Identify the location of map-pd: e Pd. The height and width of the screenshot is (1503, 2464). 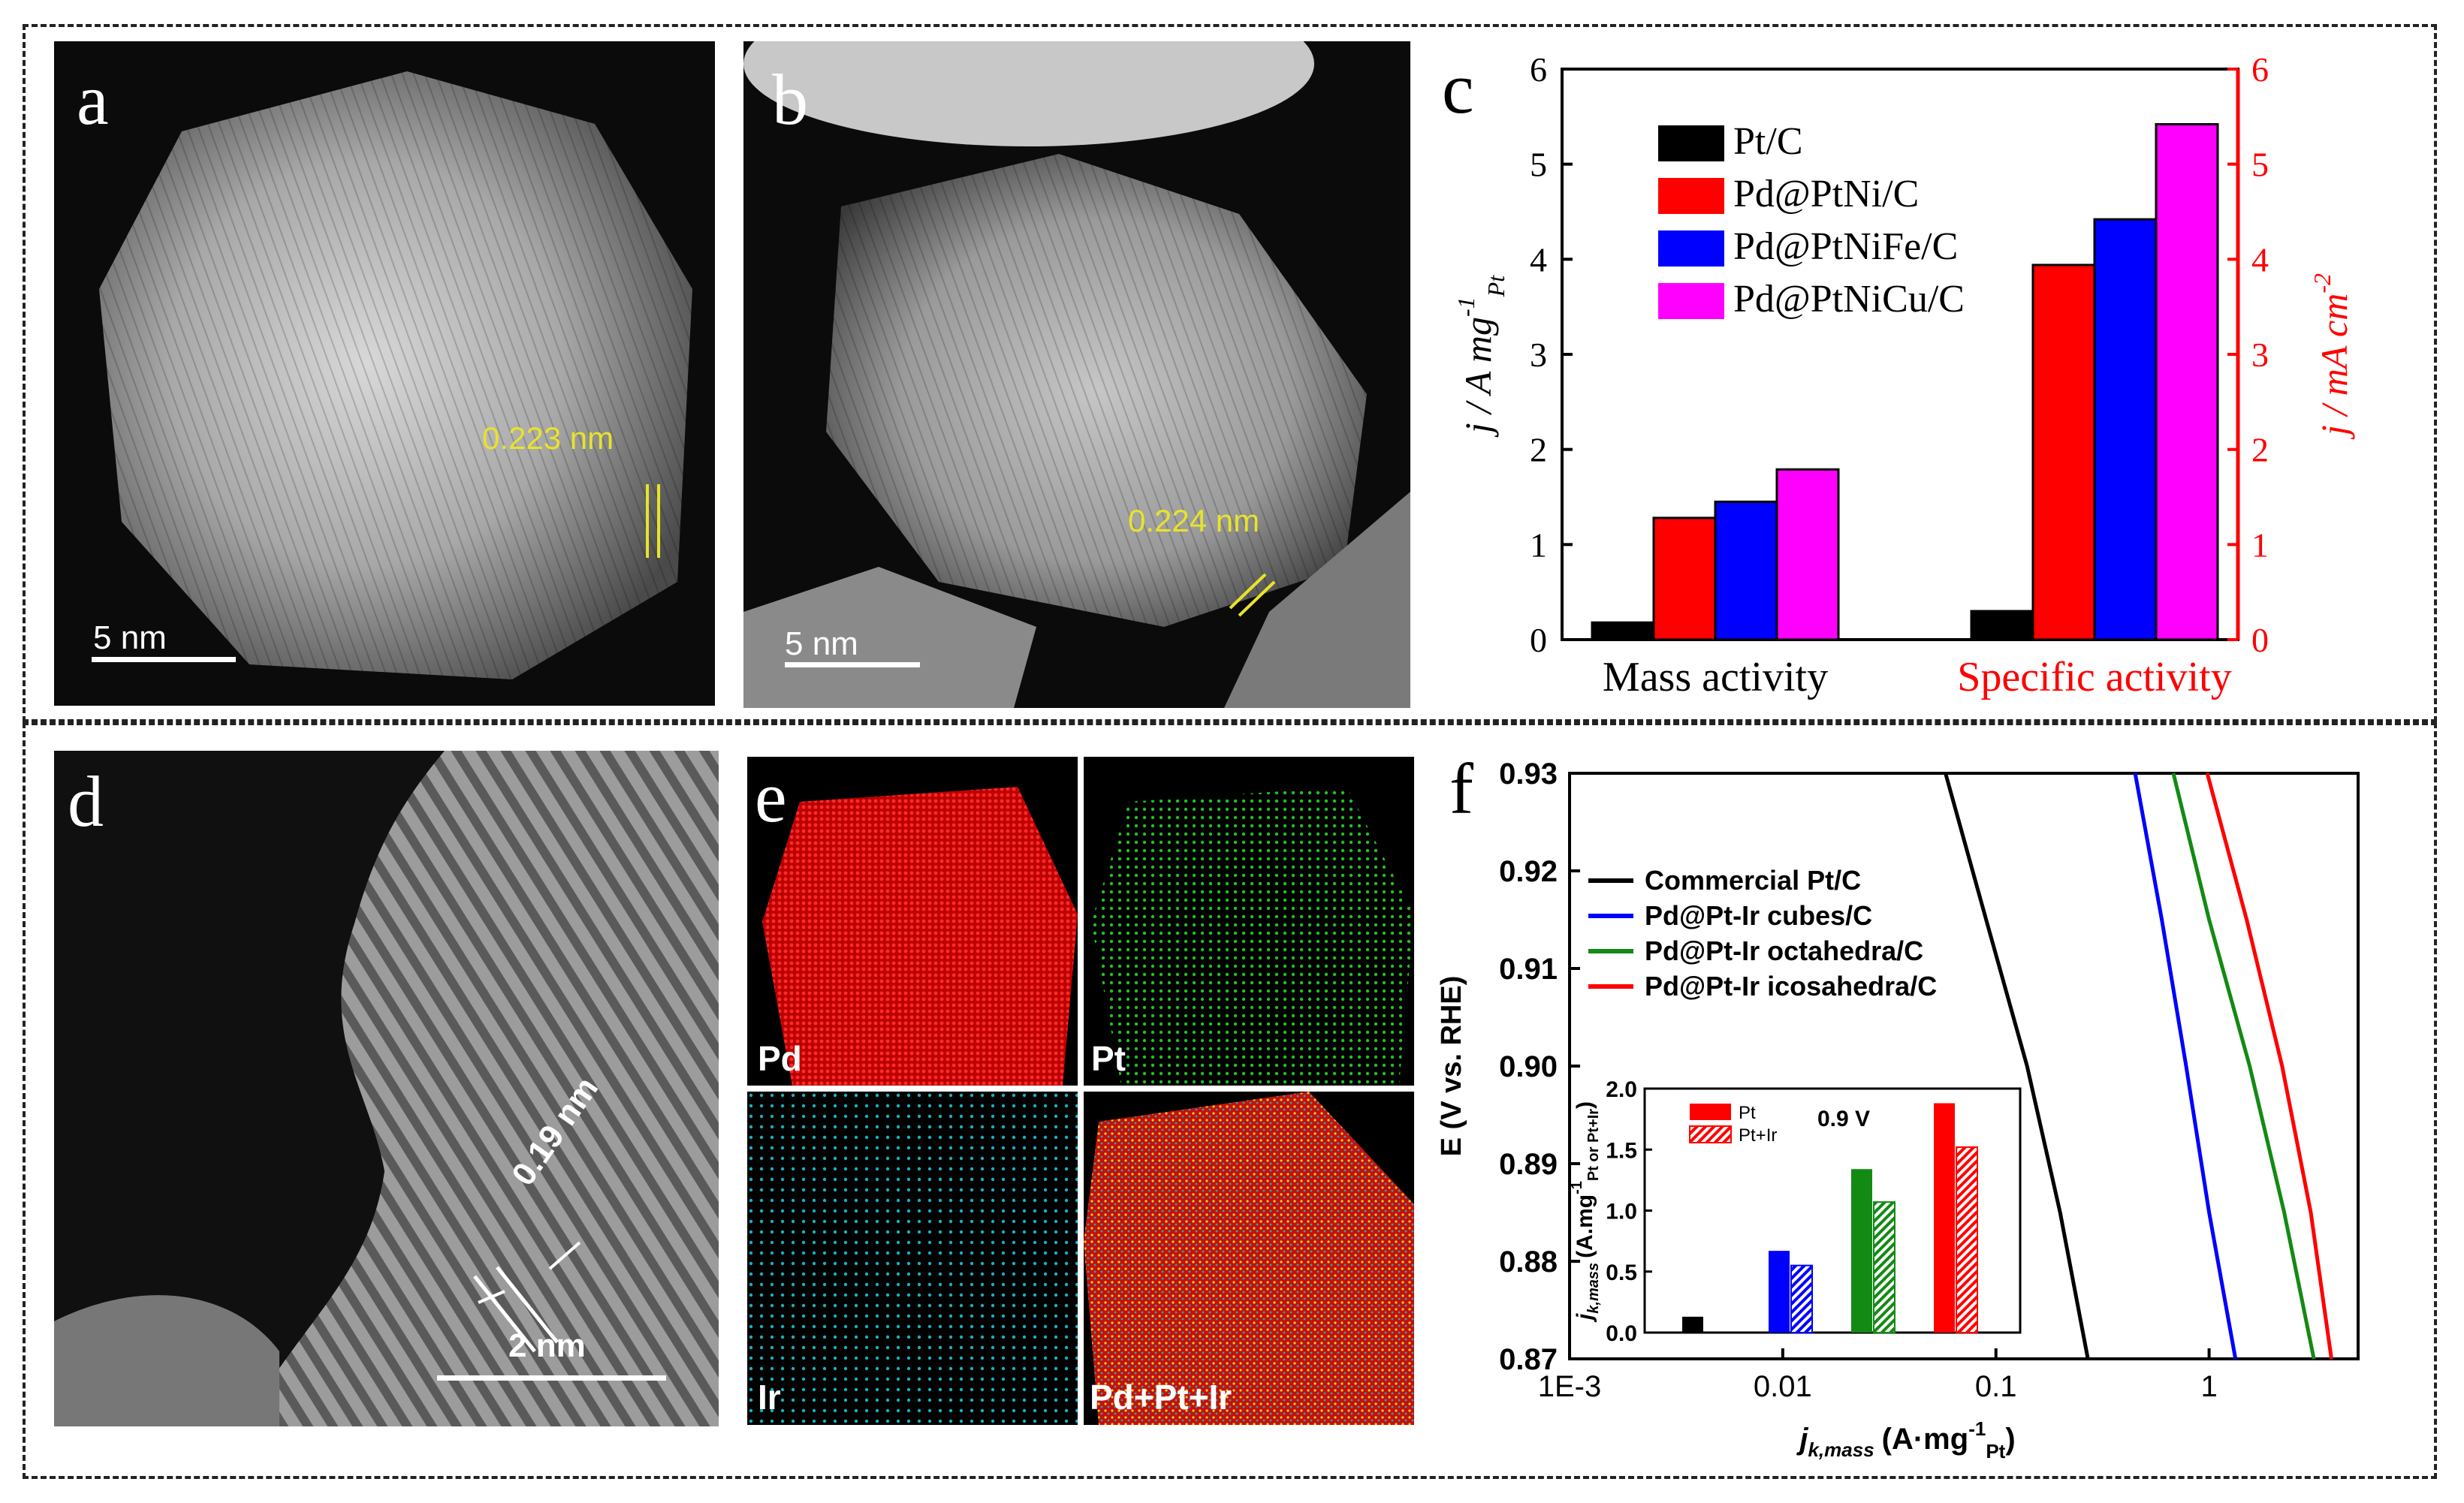
(913, 921).